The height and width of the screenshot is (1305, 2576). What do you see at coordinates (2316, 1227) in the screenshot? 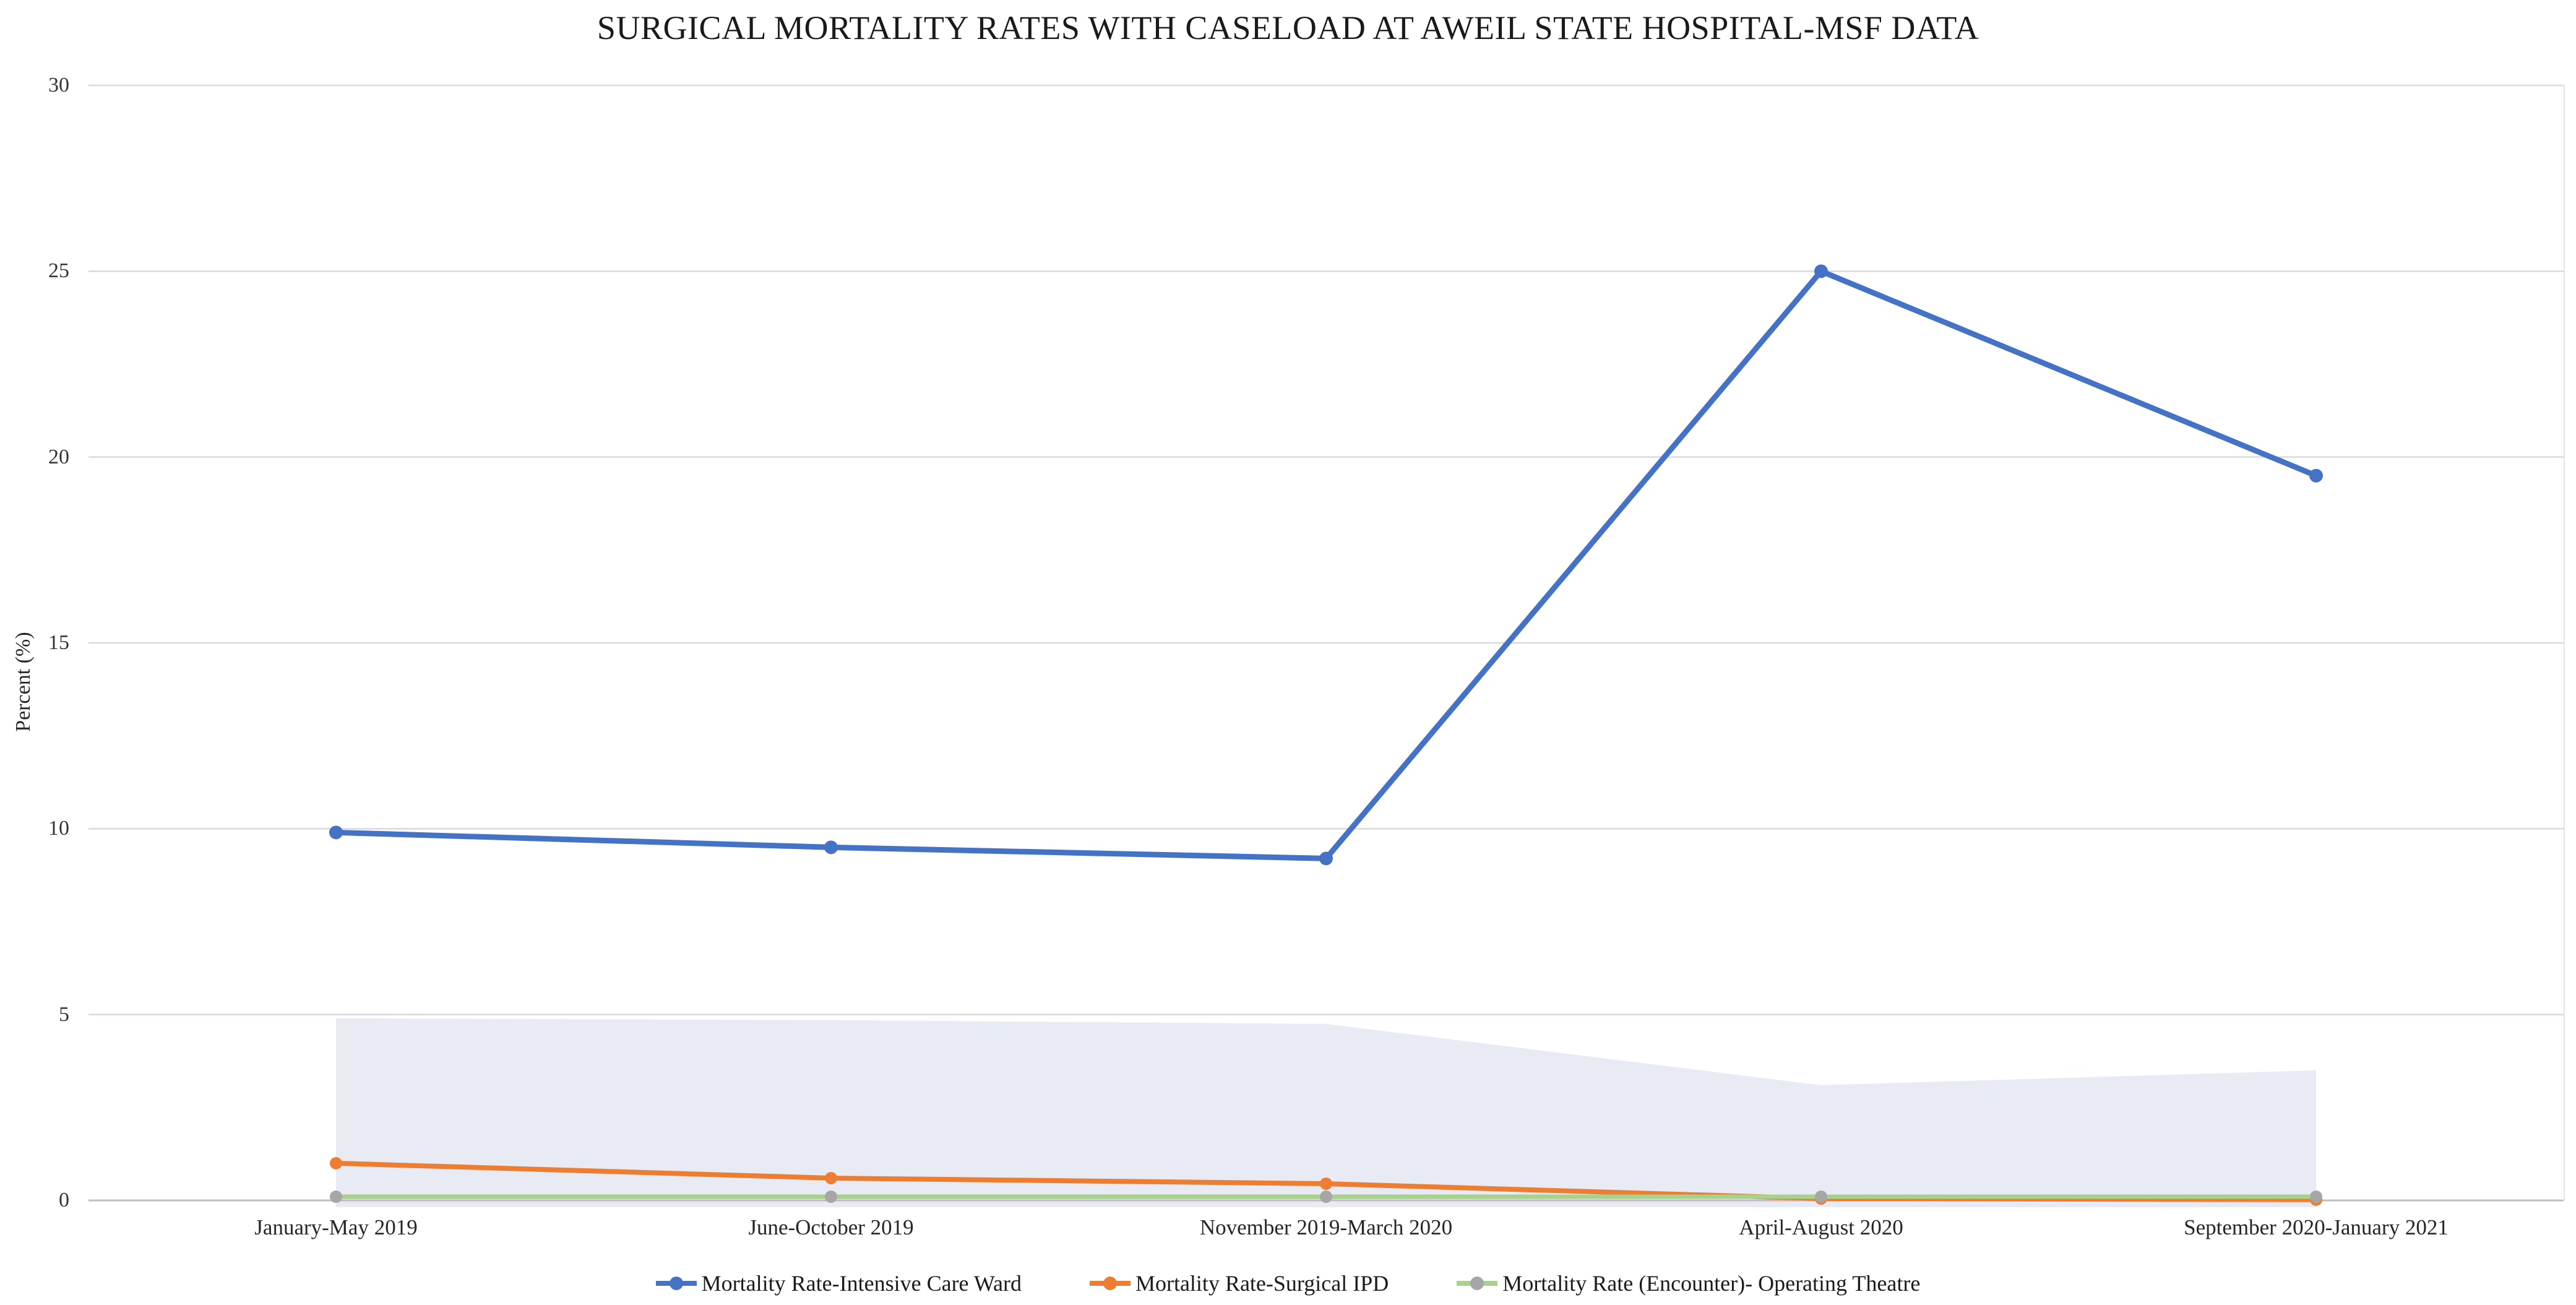
I see `x-category-label: September 2020-January 2021` at bounding box center [2316, 1227].